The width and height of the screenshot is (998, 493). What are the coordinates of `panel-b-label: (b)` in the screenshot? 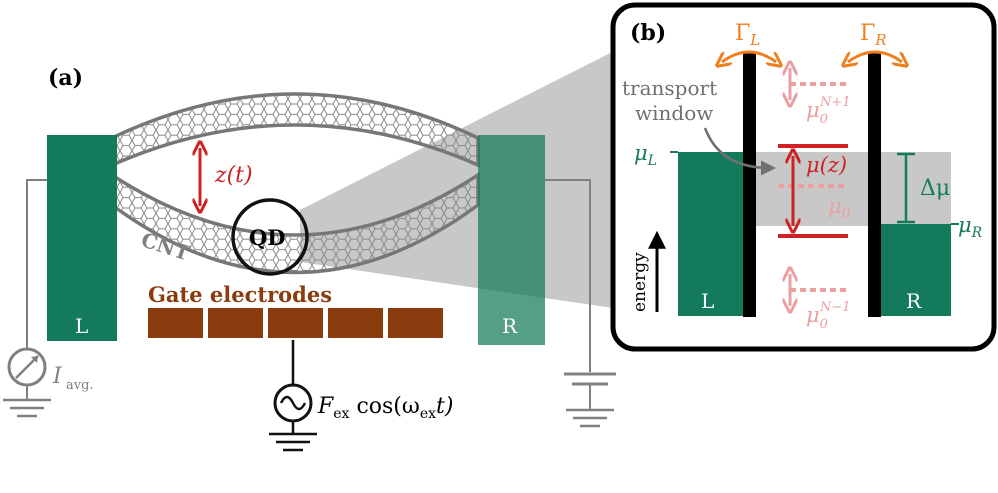 It's located at (648, 33).